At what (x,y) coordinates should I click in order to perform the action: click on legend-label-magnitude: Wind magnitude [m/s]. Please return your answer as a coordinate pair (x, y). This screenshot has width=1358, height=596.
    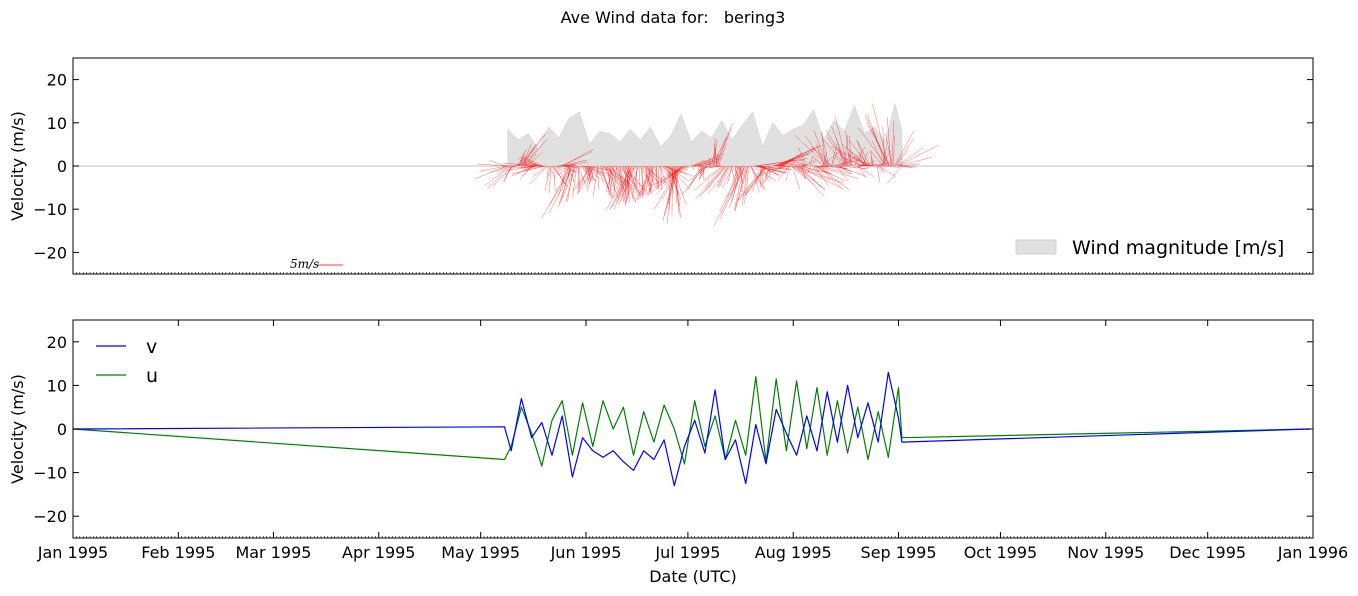
    Looking at the image, I should click on (1178, 248).